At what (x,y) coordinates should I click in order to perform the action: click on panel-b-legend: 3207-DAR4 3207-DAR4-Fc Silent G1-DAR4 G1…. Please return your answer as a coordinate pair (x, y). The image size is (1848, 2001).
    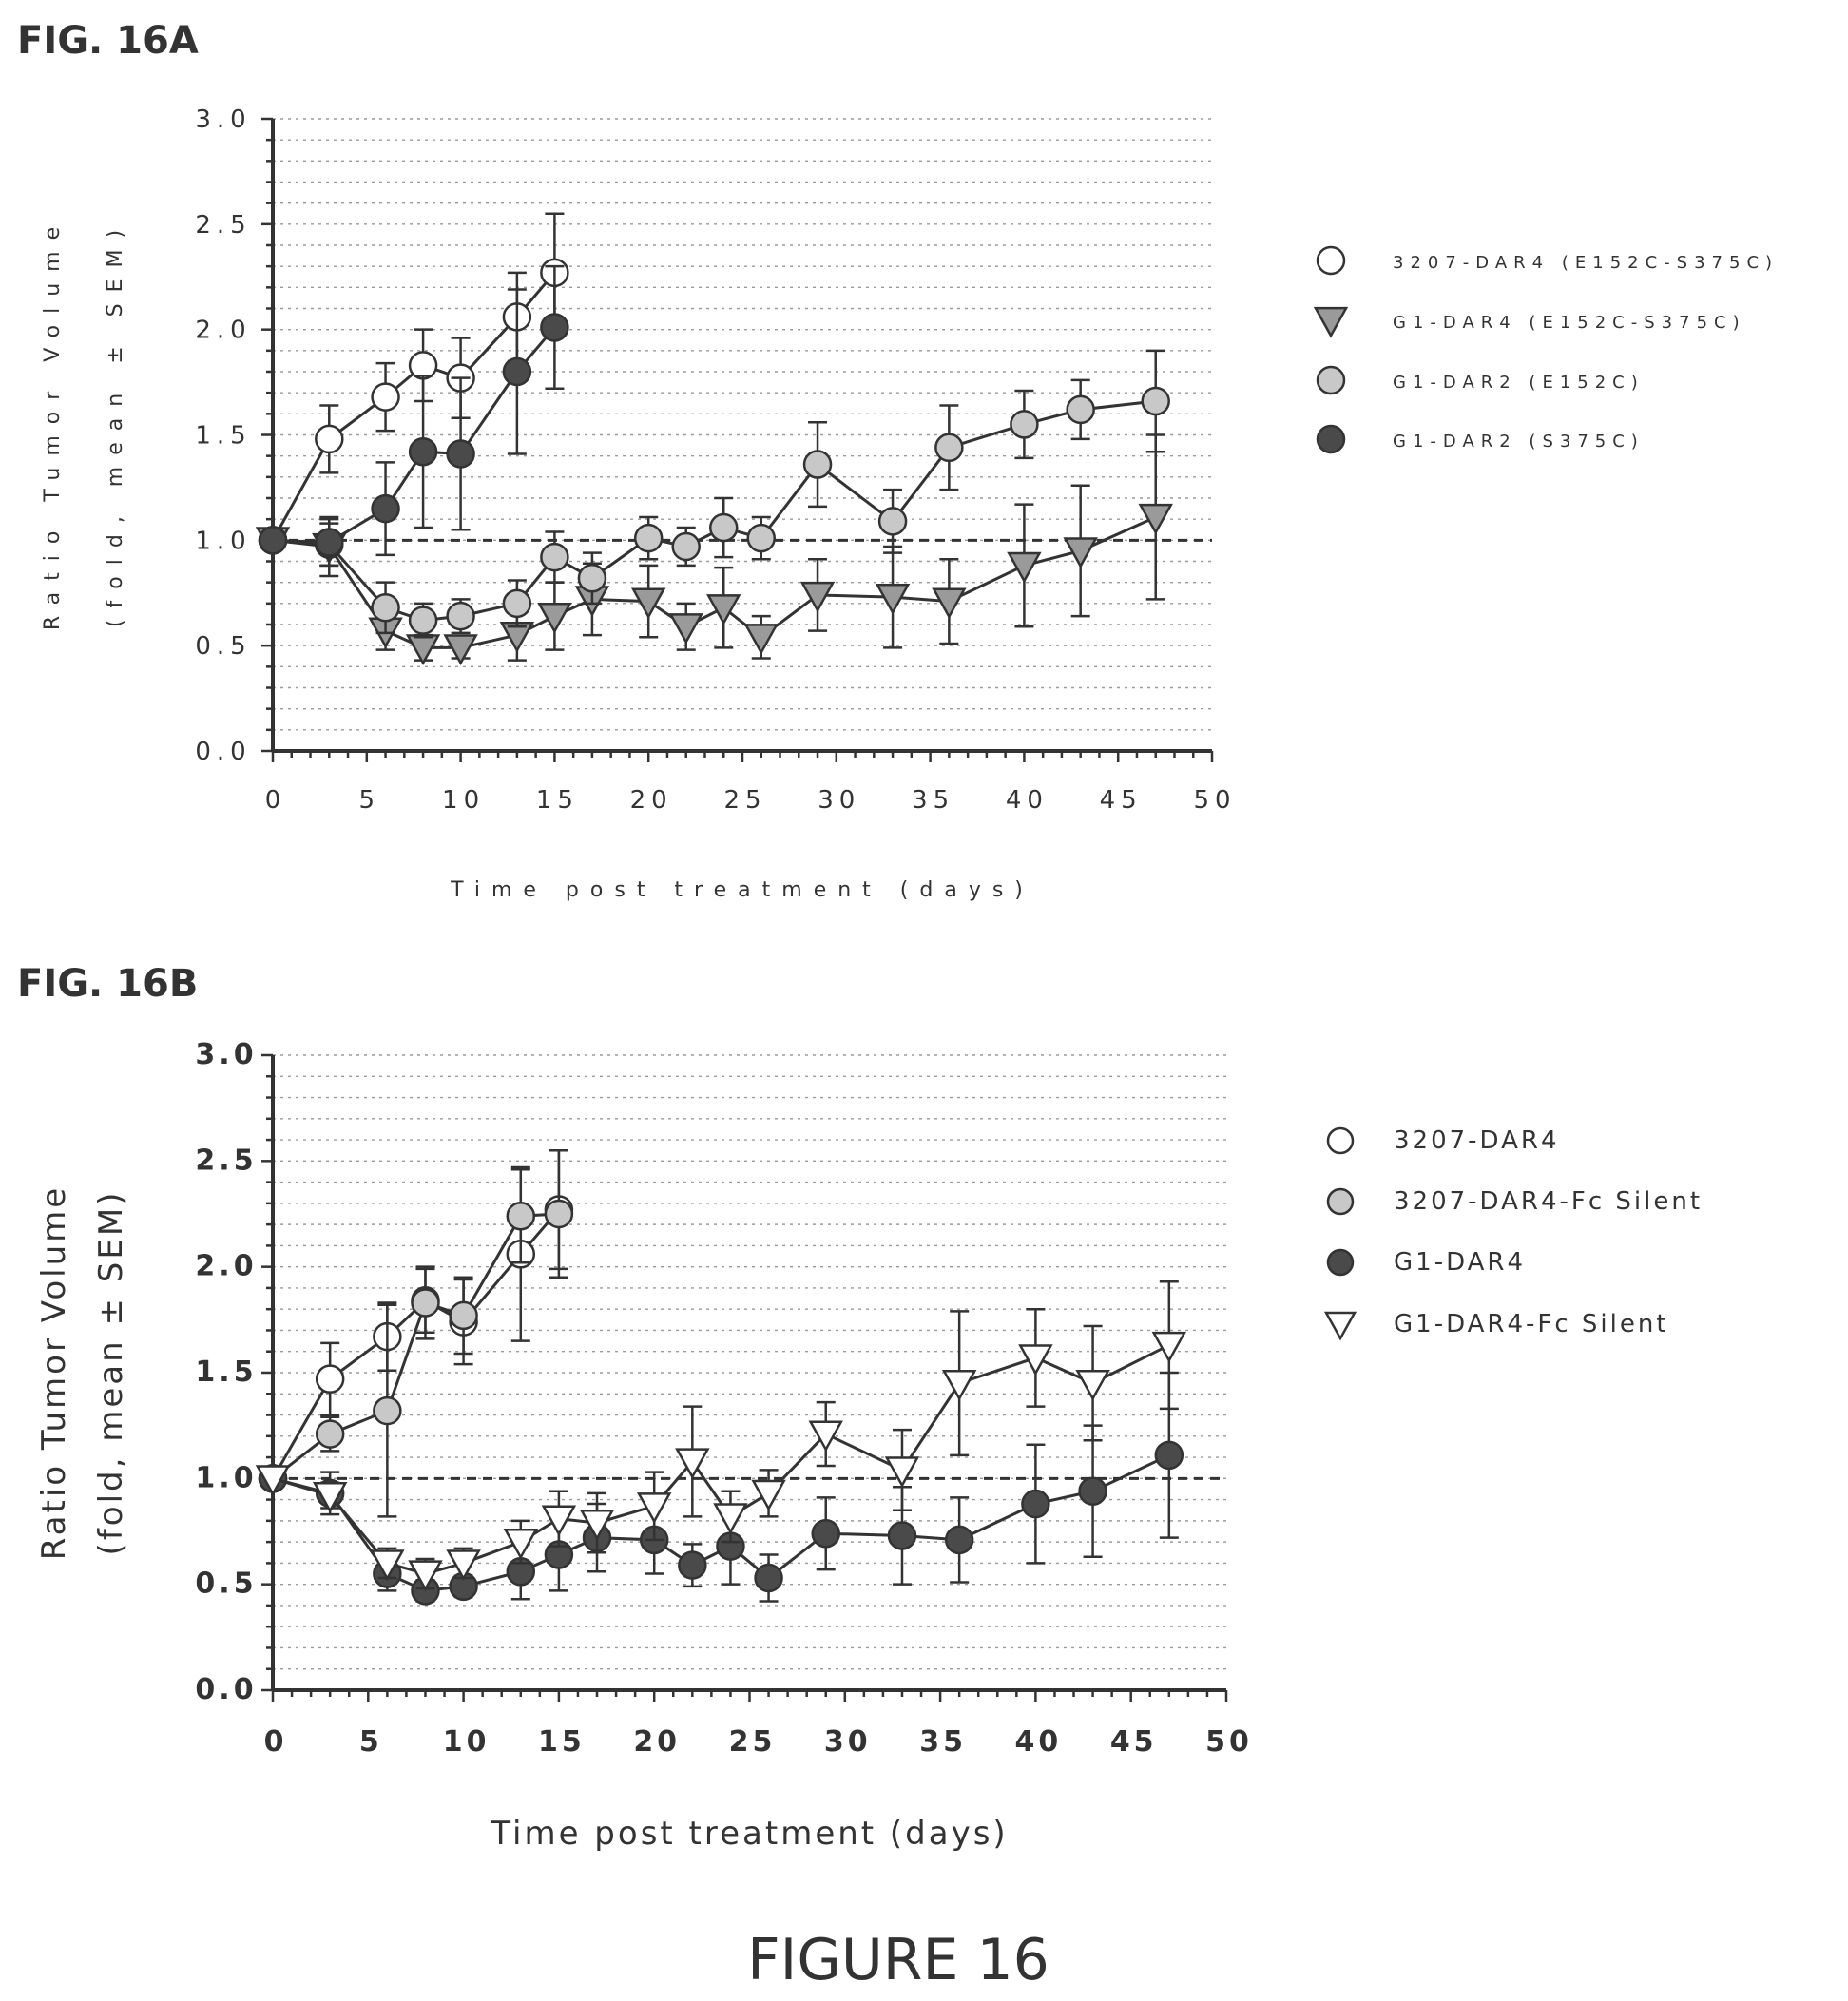
    Looking at the image, I should click on (1513, 1234).